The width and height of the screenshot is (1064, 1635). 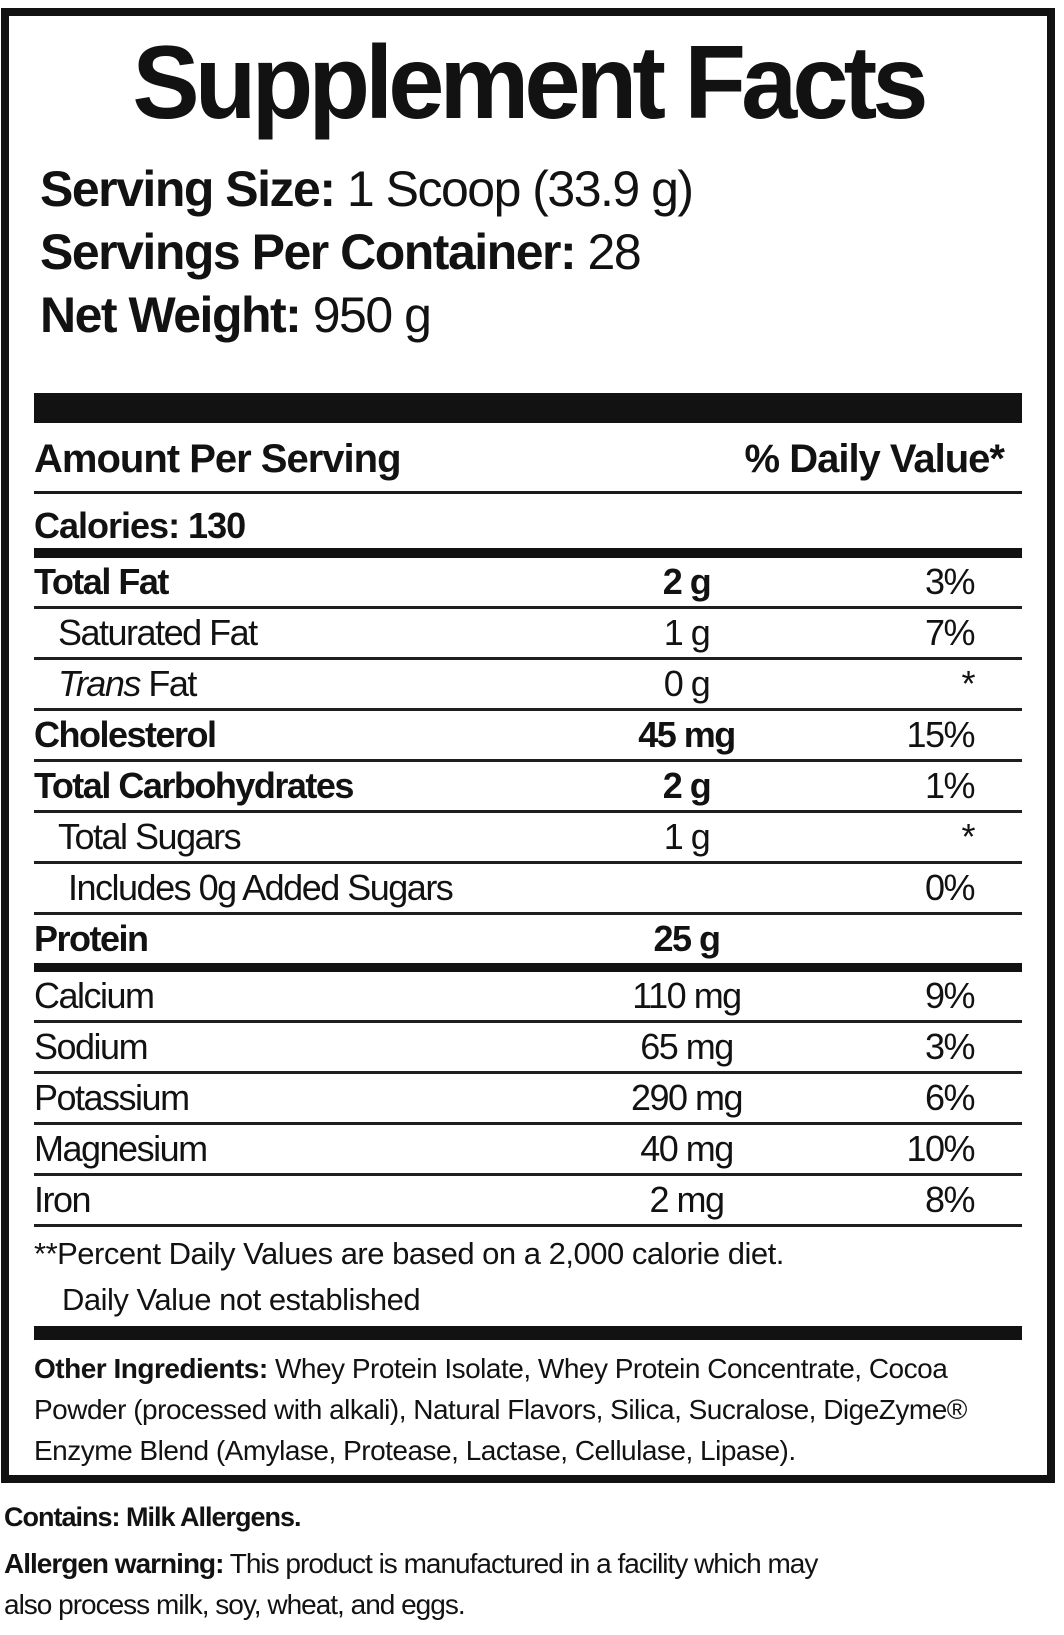 What do you see at coordinates (528, 686) in the screenshot?
I see `nutrient-row: Trans Fat 0 g *` at bounding box center [528, 686].